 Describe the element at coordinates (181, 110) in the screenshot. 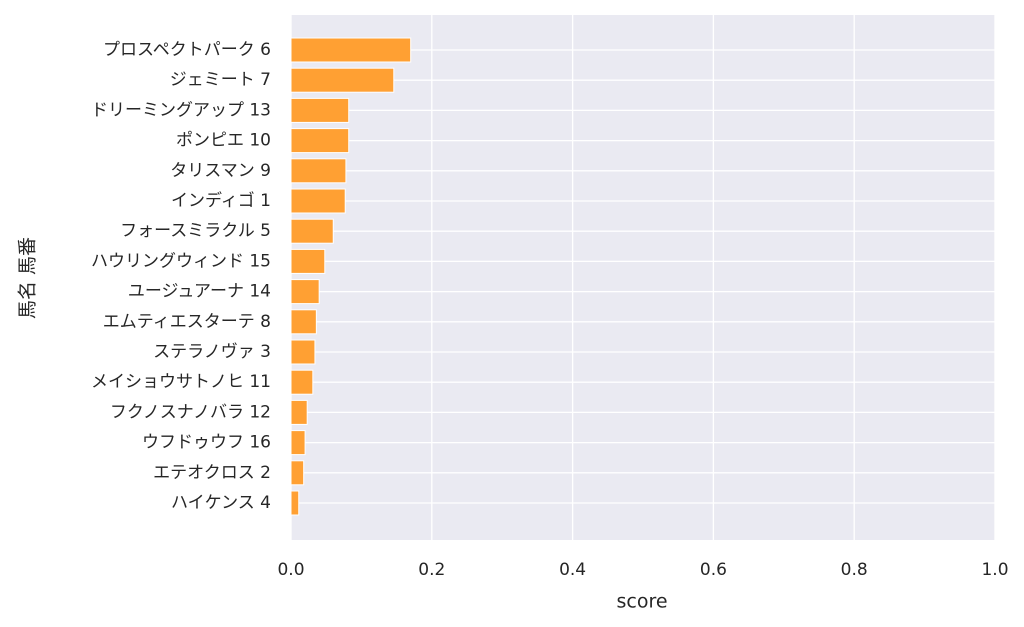

I see `y-tick-label: ドリーミングアップ 13` at that location.